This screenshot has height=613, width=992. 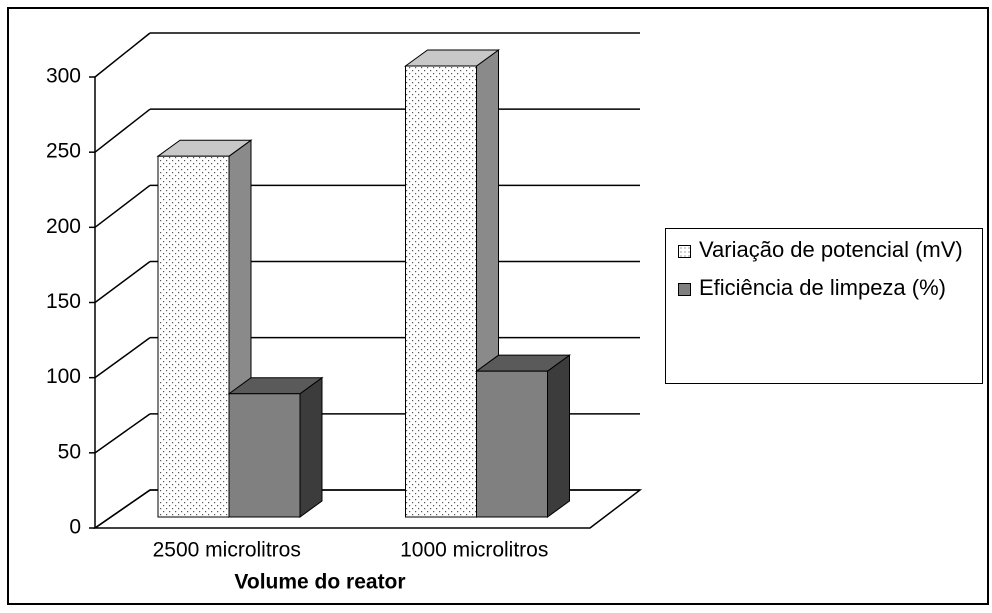 I want to click on y-tick-label: 0, so click(x=75, y=527).